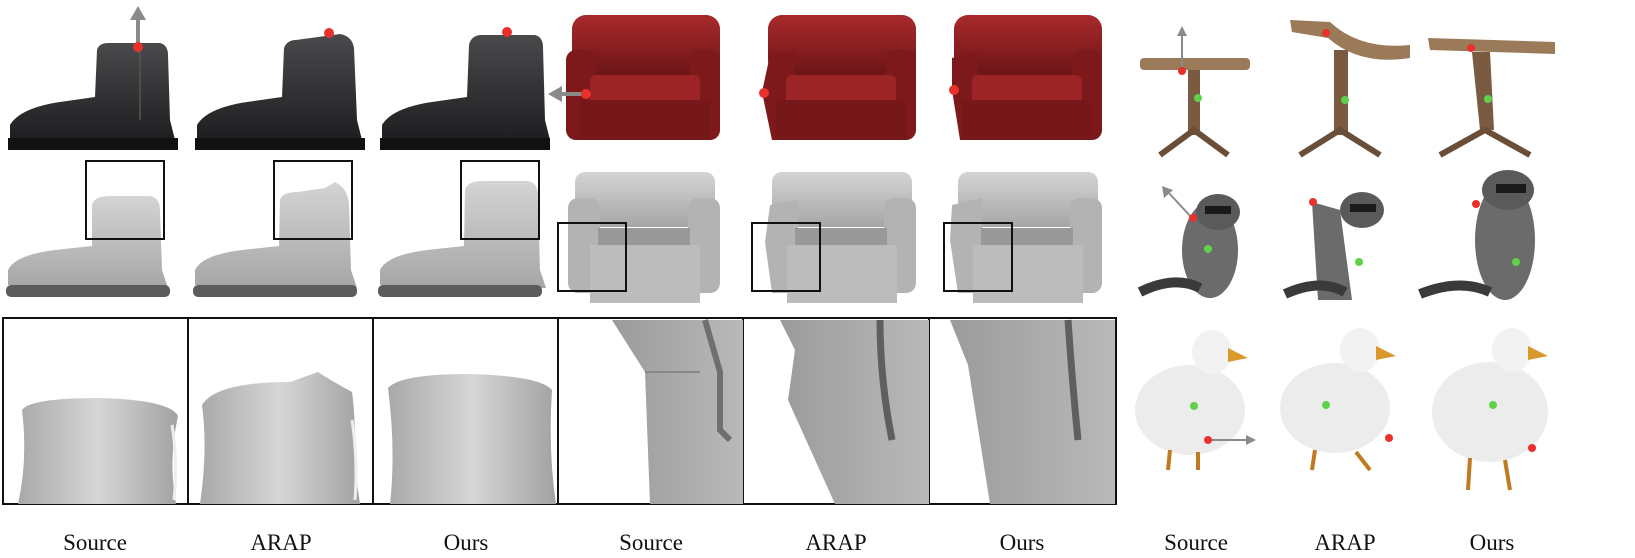 The width and height of the screenshot is (1635, 558). I want to click on armchair-ours-photo, so click(1027, 77).